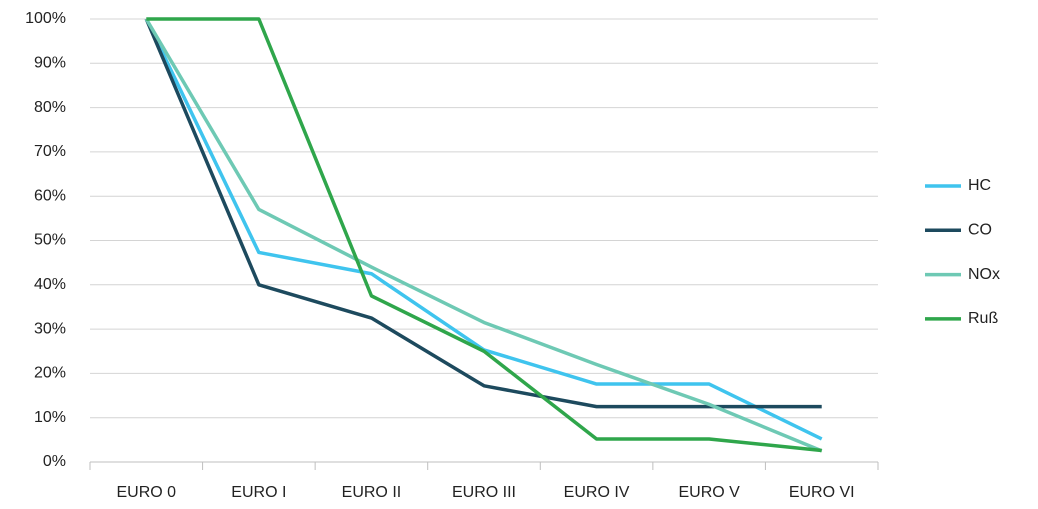 This screenshot has height=509, width=1038. What do you see at coordinates (146, 492) in the screenshot?
I see `x-tick-label: EURO 0` at bounding box center [146, 492].